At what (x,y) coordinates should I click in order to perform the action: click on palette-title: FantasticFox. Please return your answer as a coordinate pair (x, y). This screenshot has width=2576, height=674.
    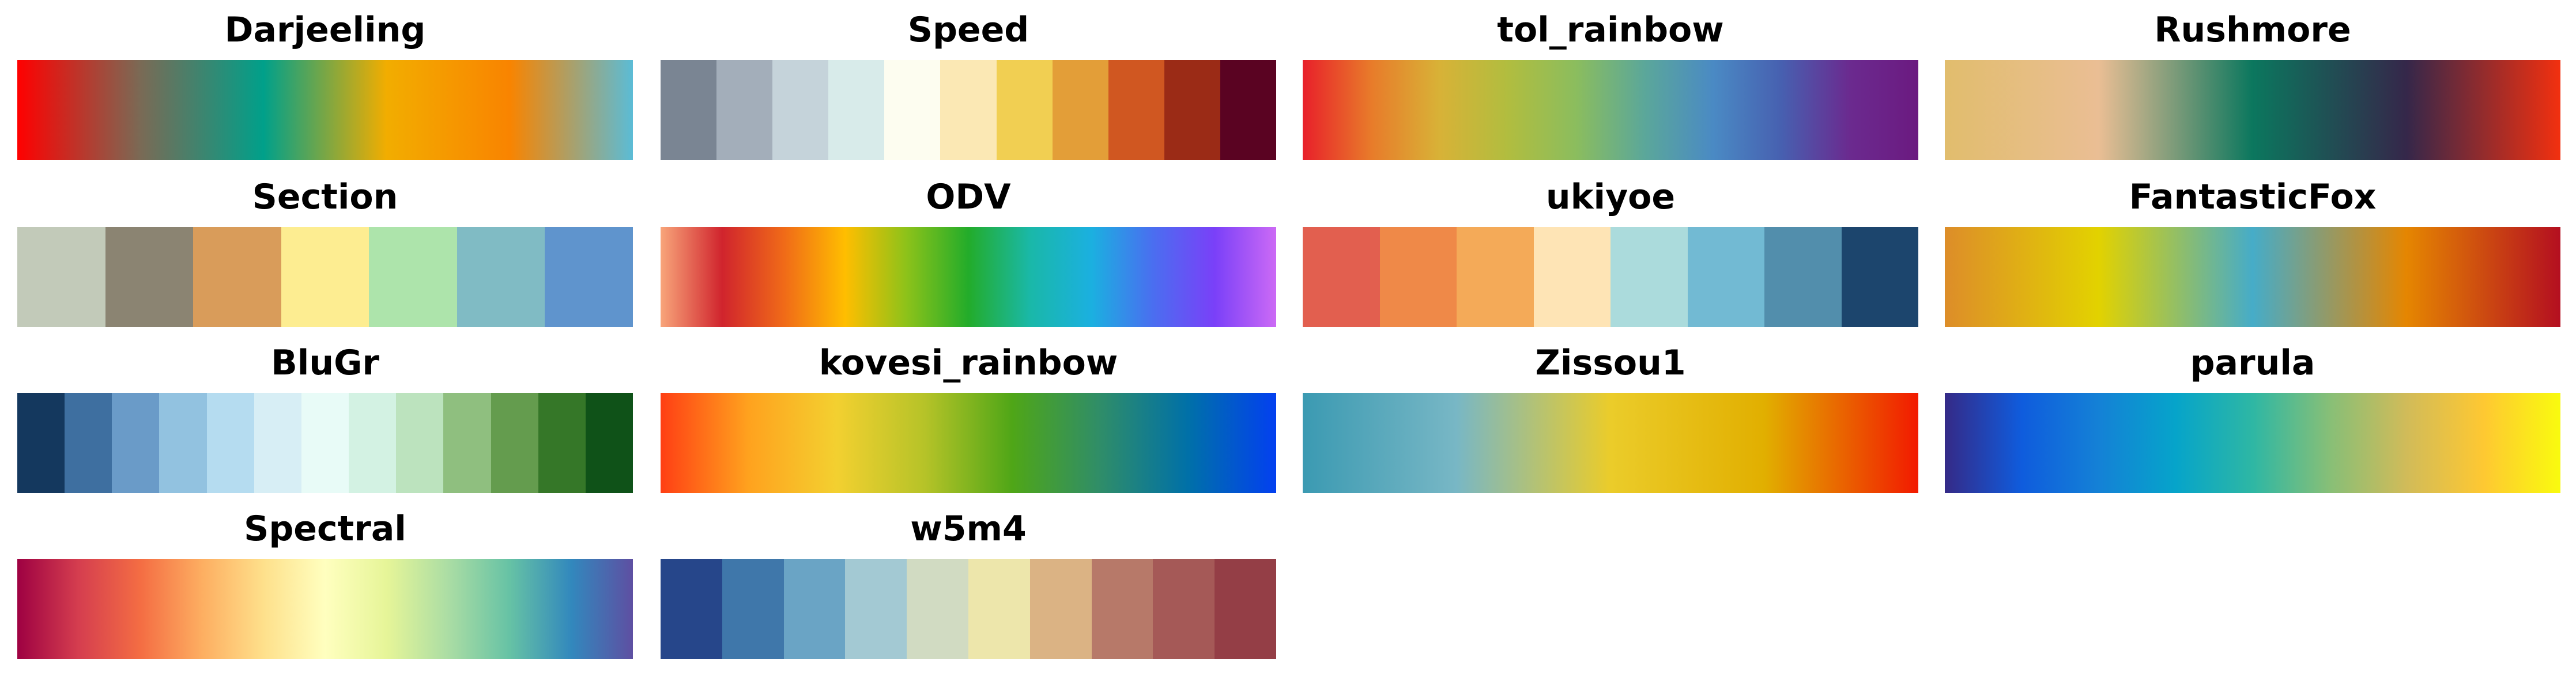
    Looking at the image, I should click on (2253, 197).